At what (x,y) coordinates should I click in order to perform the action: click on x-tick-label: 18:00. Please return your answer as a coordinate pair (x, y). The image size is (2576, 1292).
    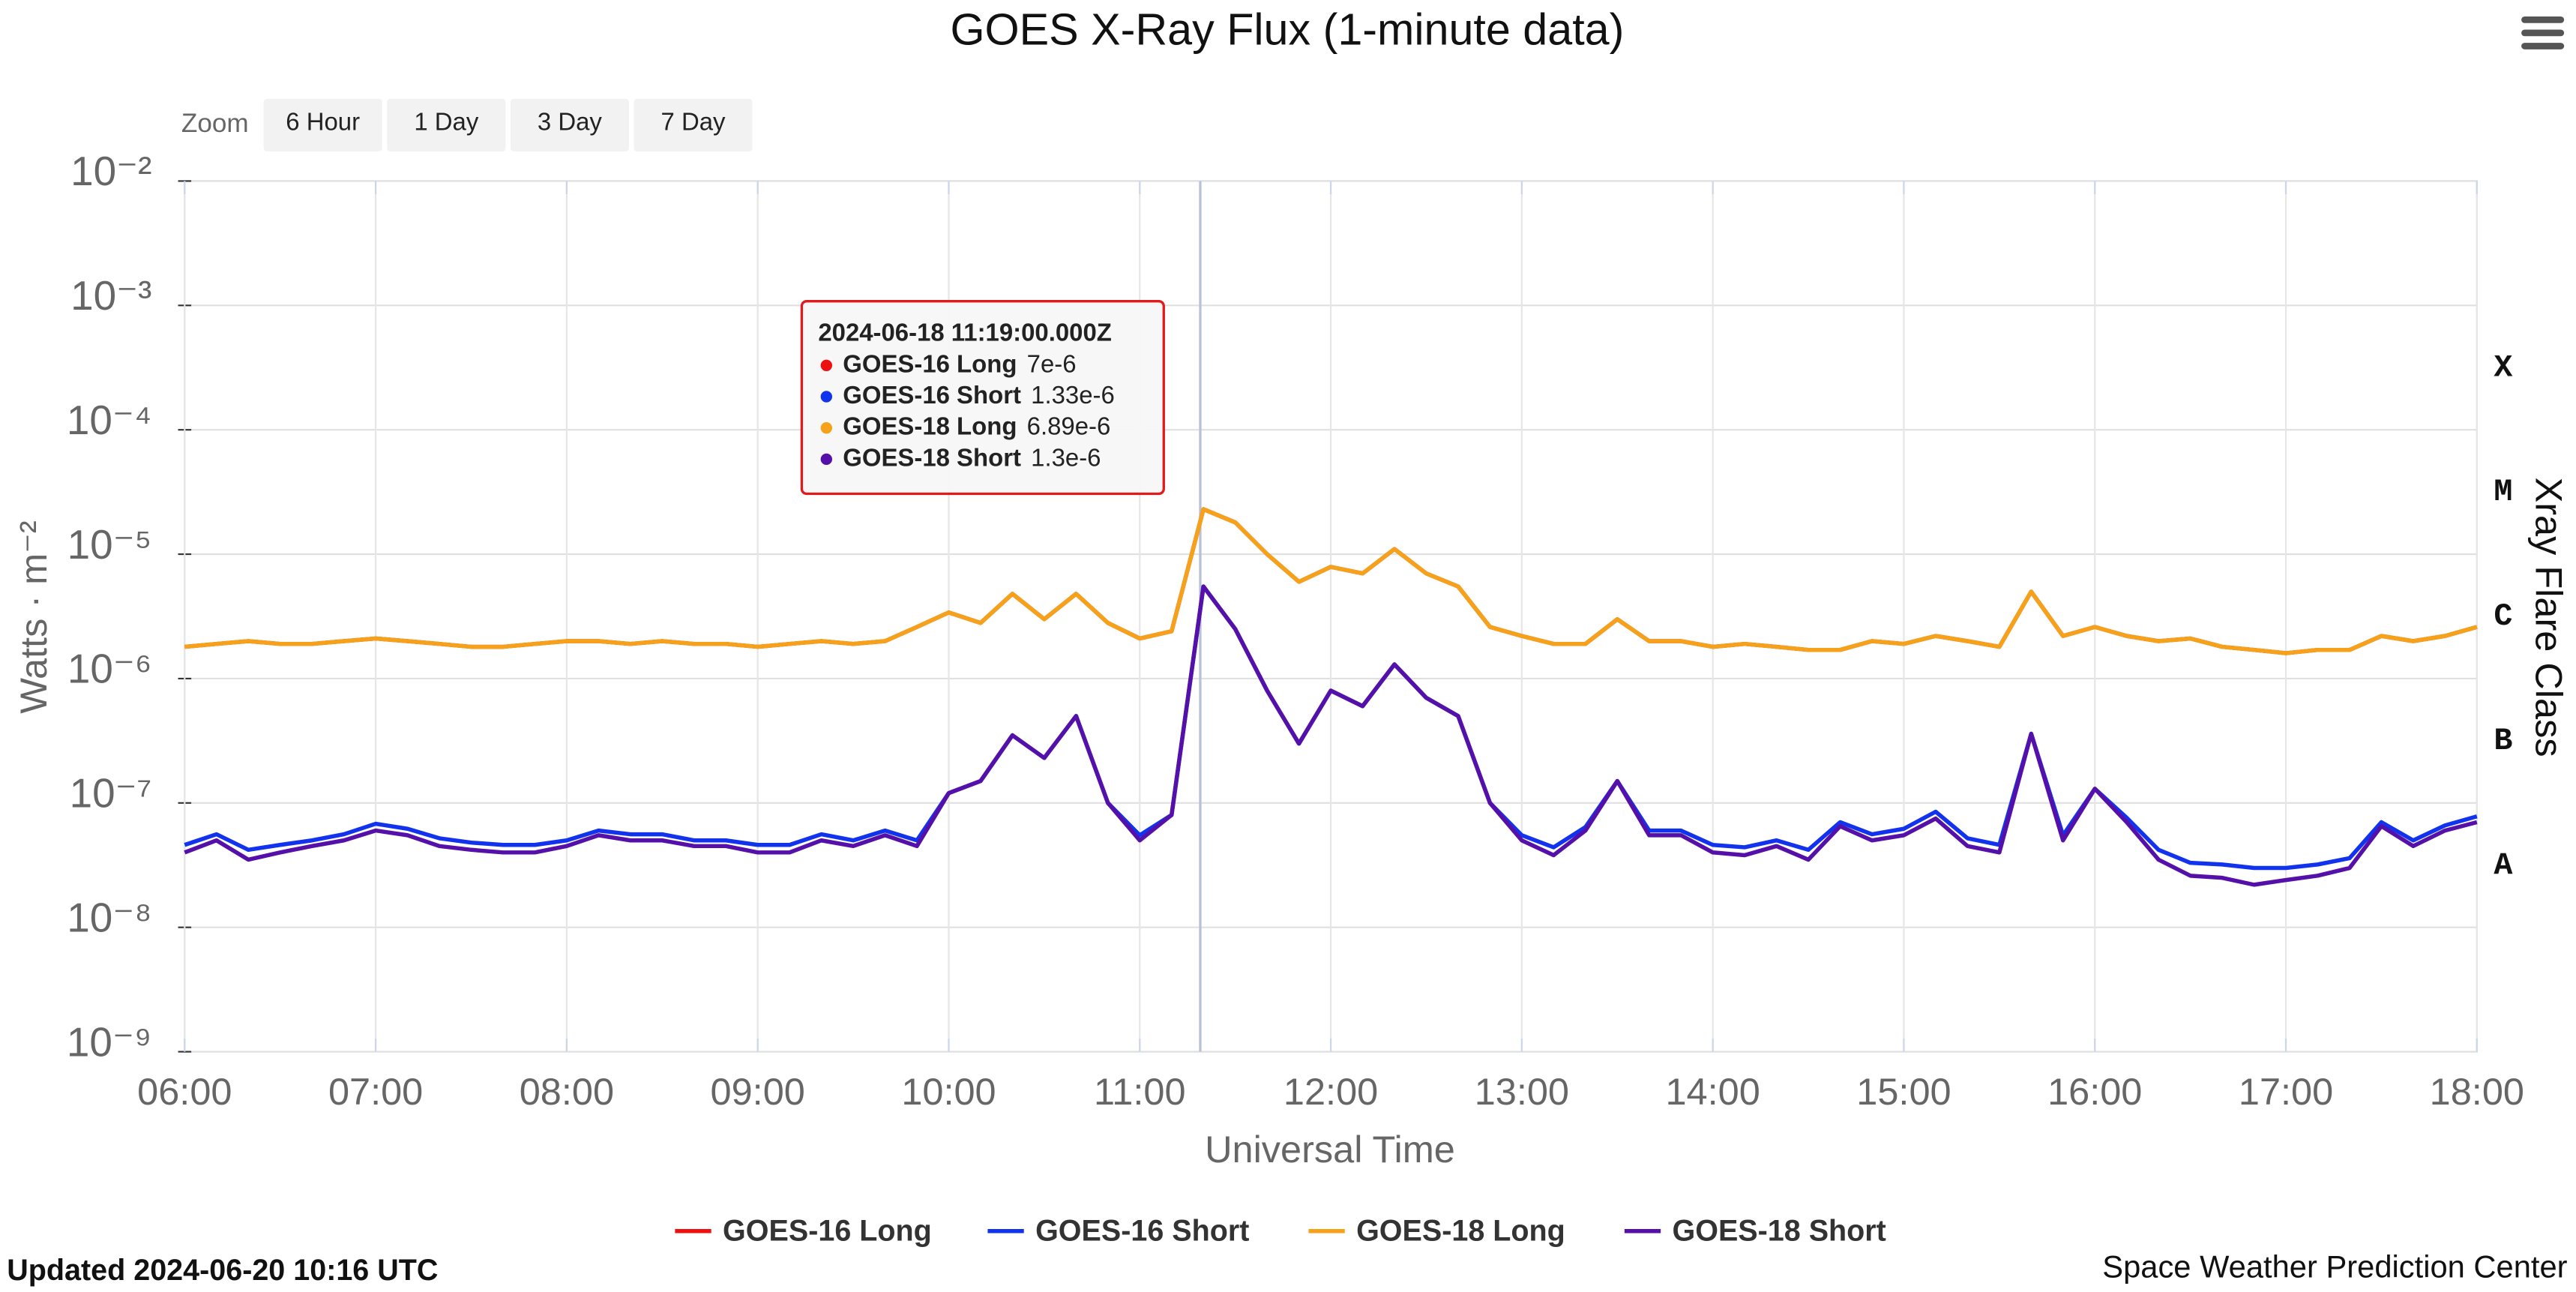
    Looking at the image, I should click on (2477, 1091).